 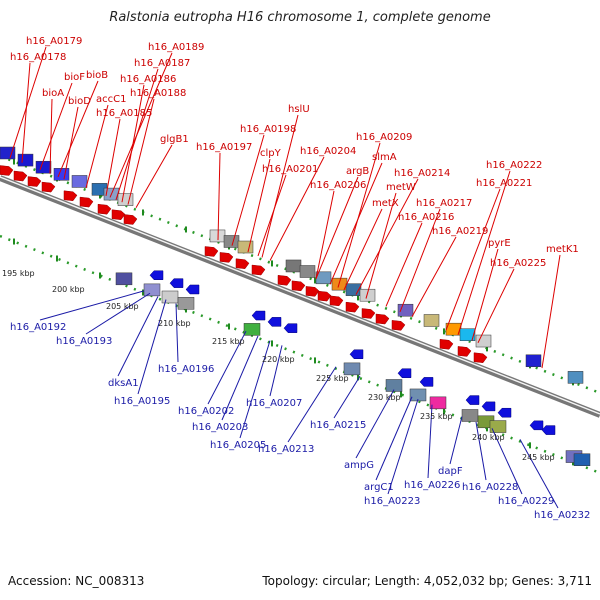 What do you see at coordinates (162, 63) in the screenshot?
I see `forward-gene-label: h16_A0187` at bounding box center [162, 63].